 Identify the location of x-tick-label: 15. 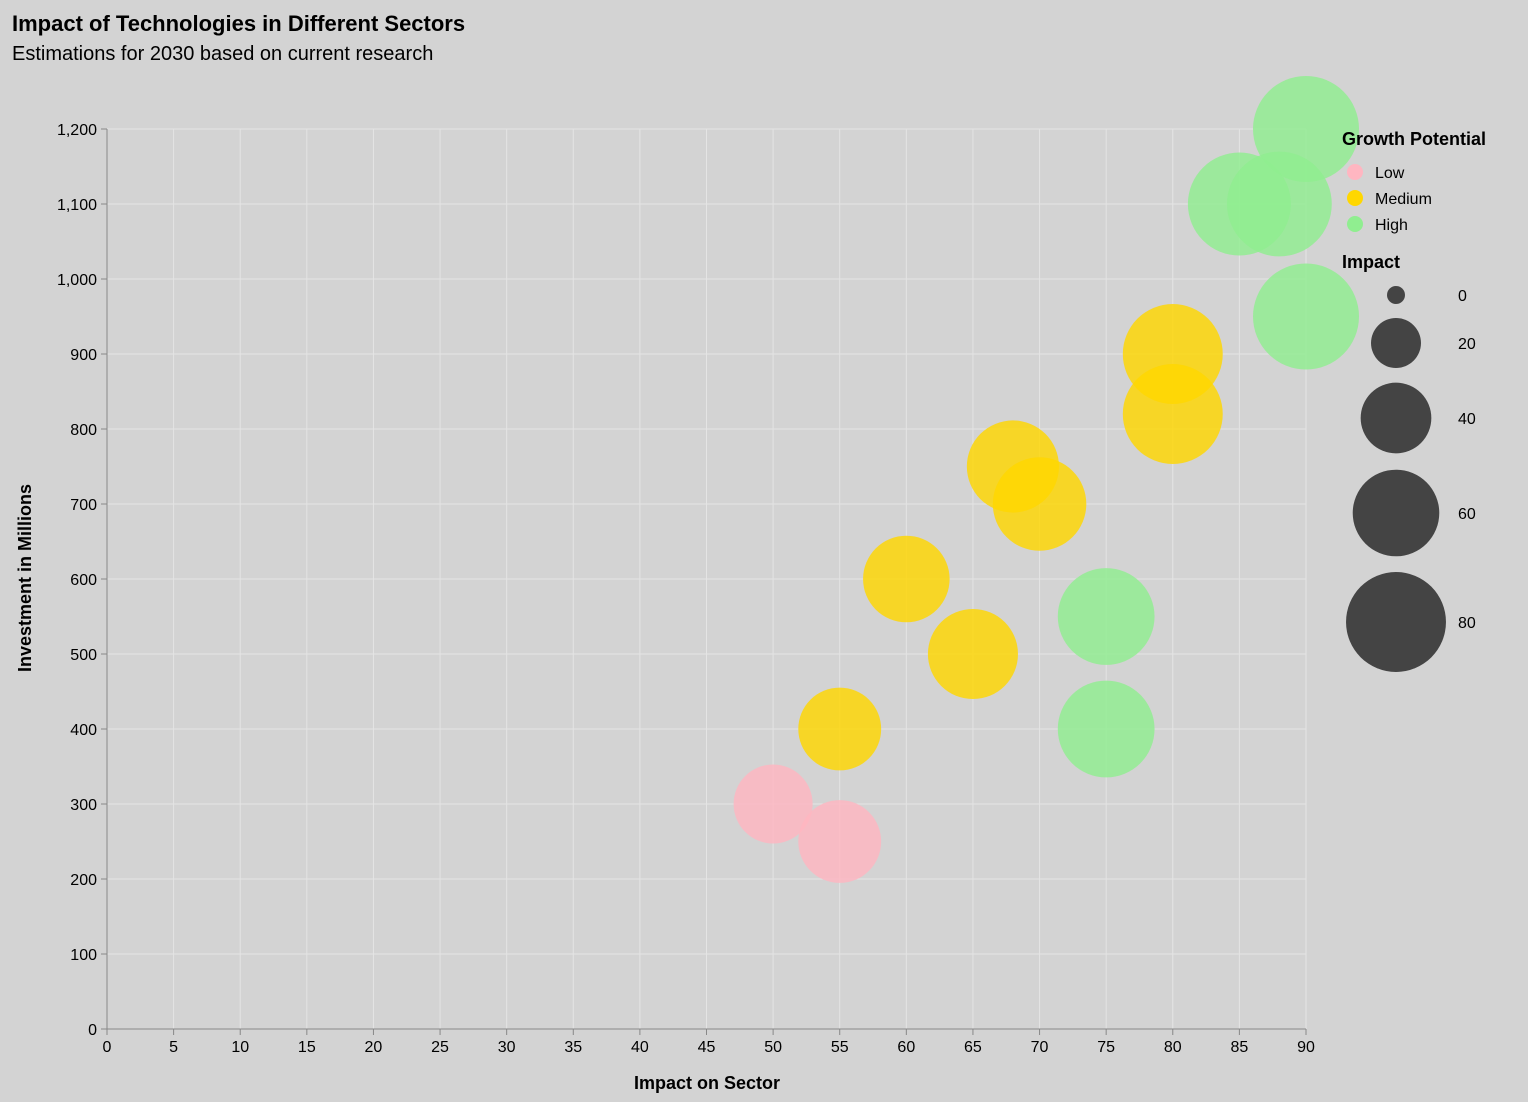
(307, 1047).